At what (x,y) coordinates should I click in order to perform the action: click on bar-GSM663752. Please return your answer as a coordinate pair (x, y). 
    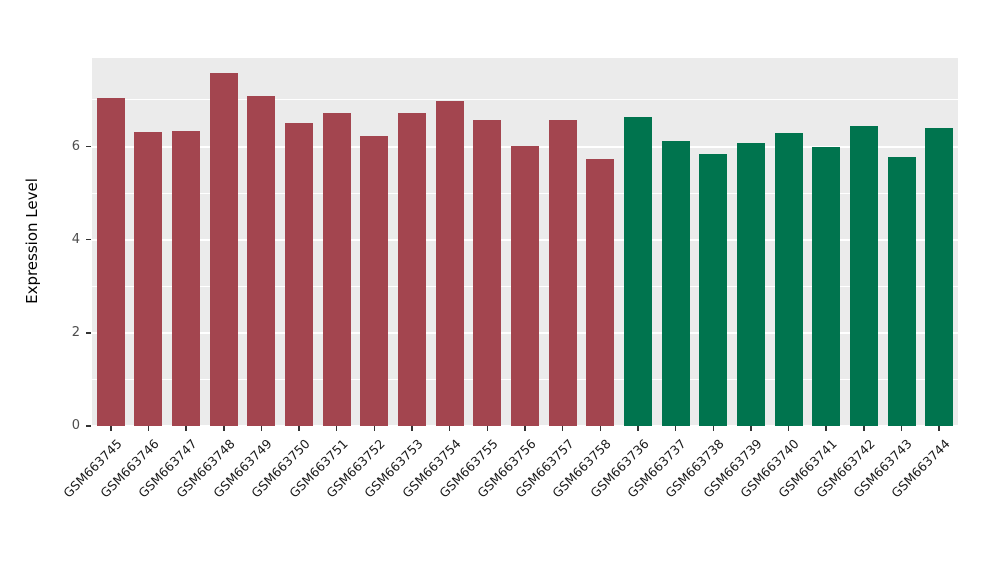
    Looking at the image, I should click on (374, 281).